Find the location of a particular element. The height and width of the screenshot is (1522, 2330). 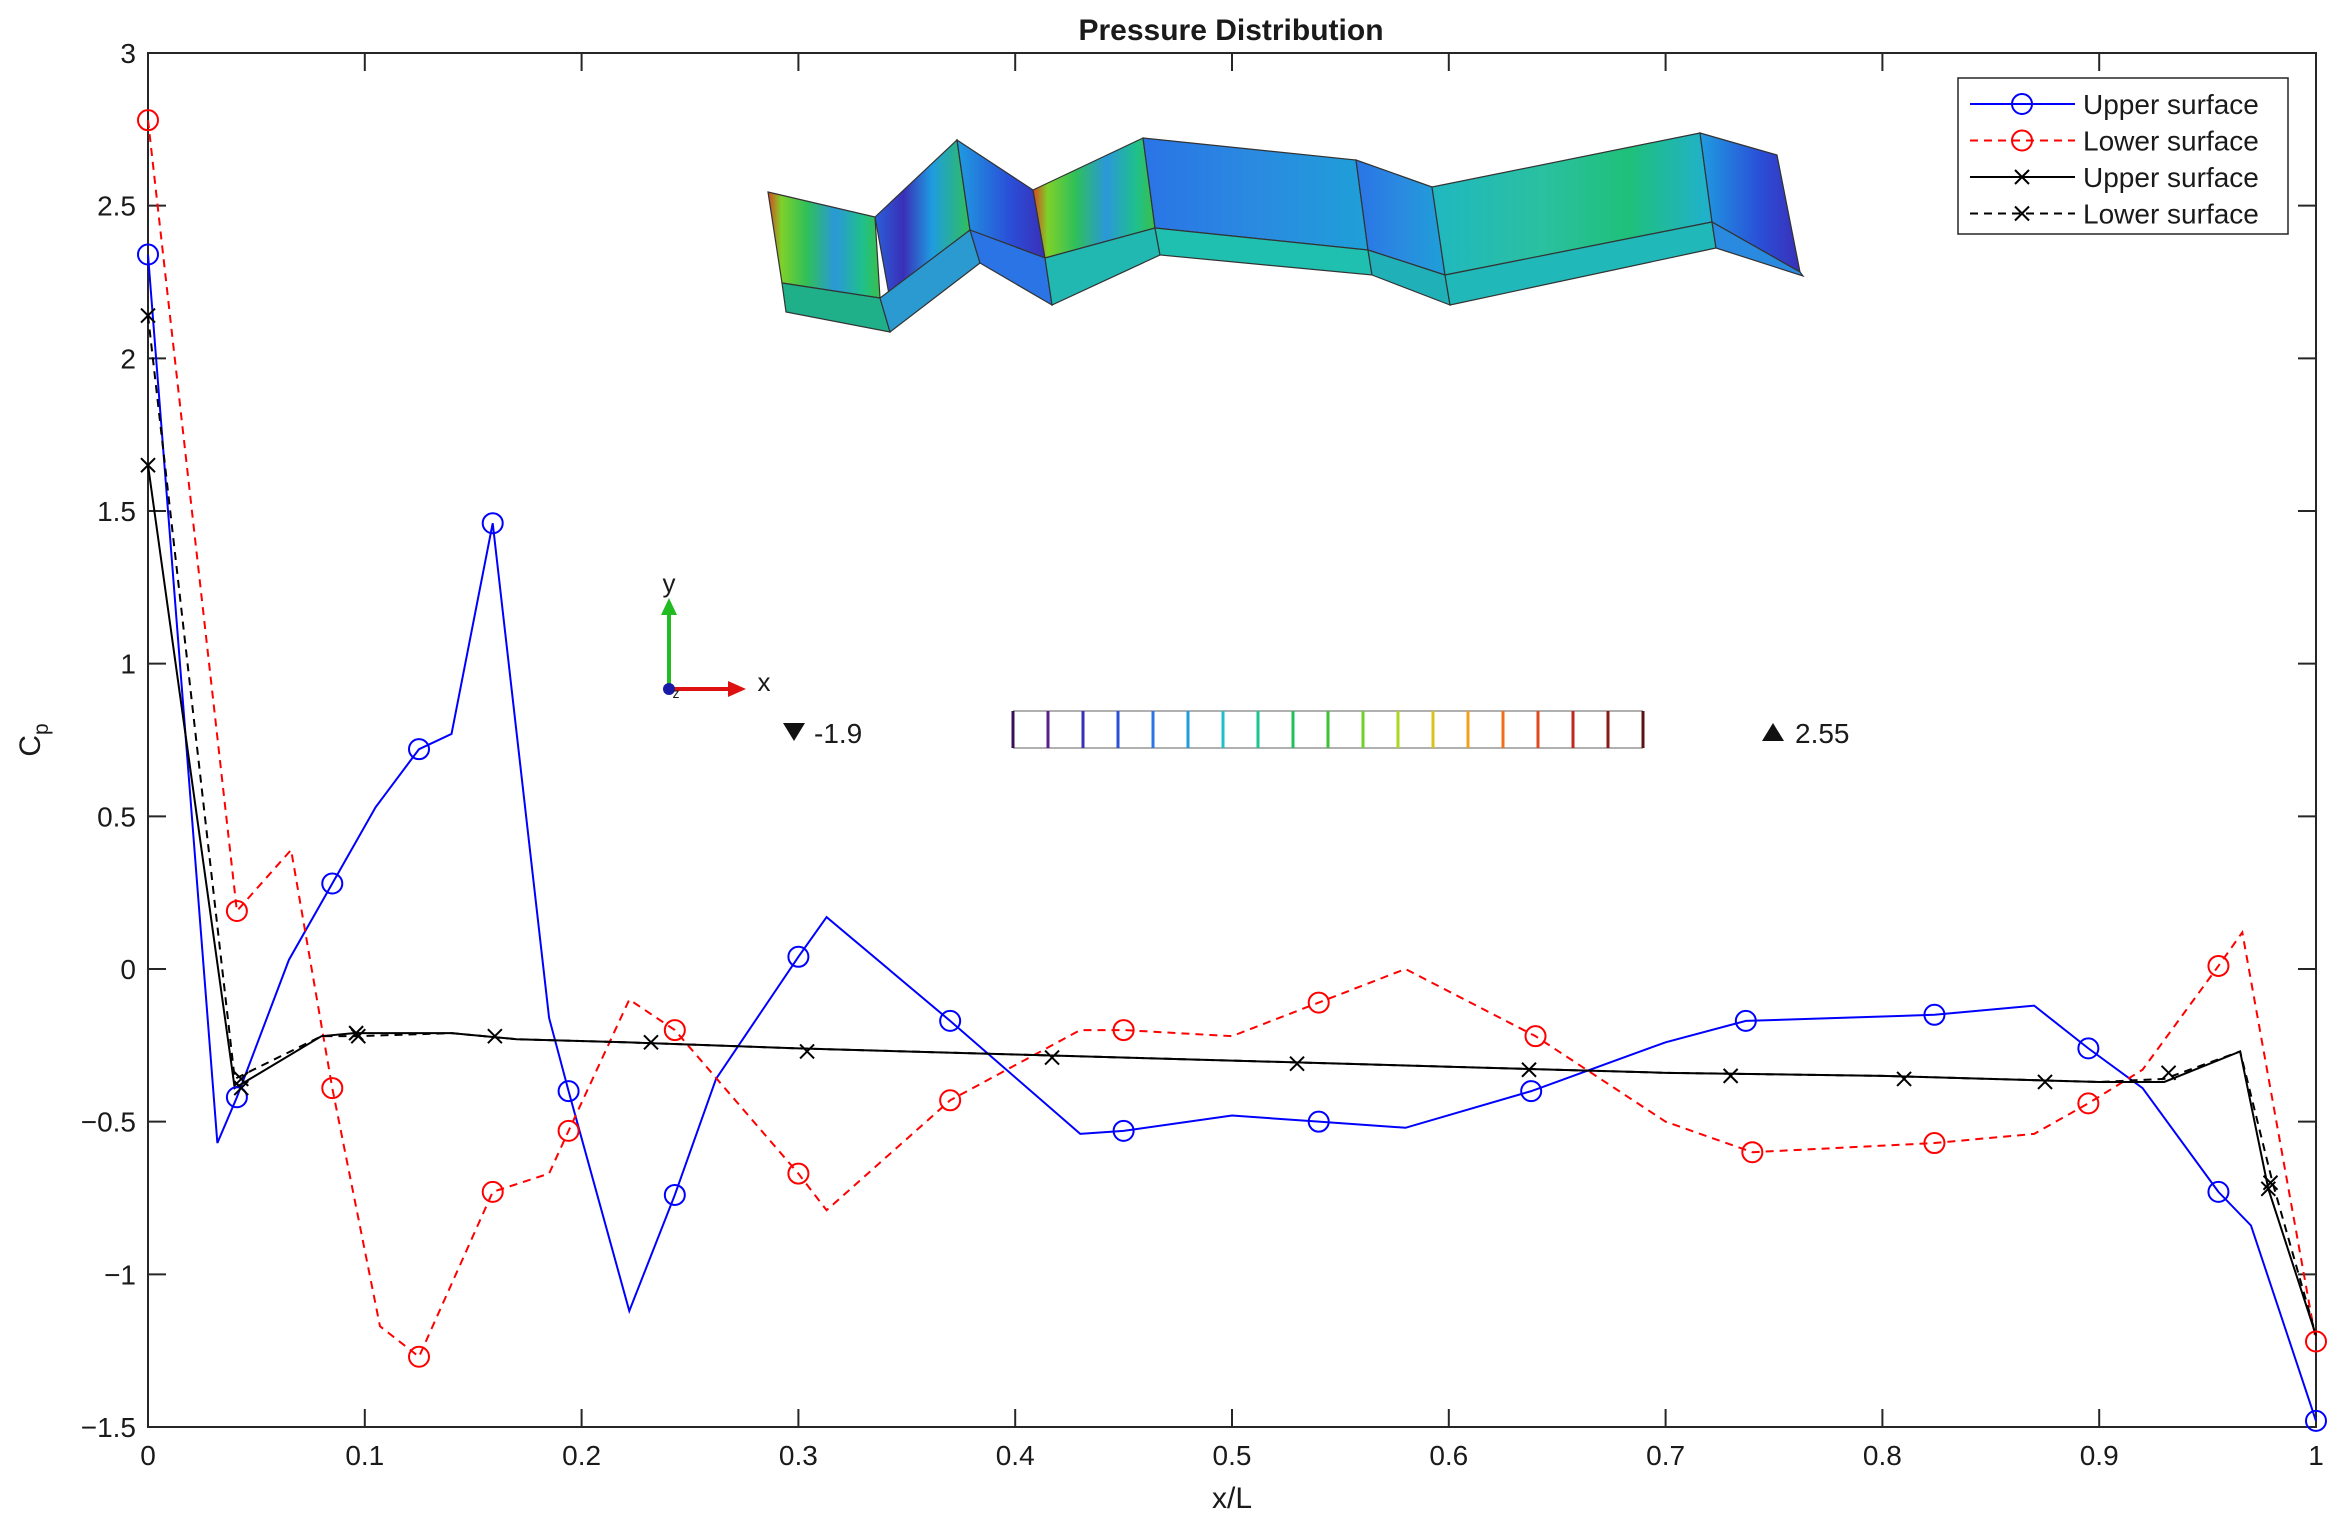

x-tick-label: 0.9 is located at coordinates (2099, 1455).